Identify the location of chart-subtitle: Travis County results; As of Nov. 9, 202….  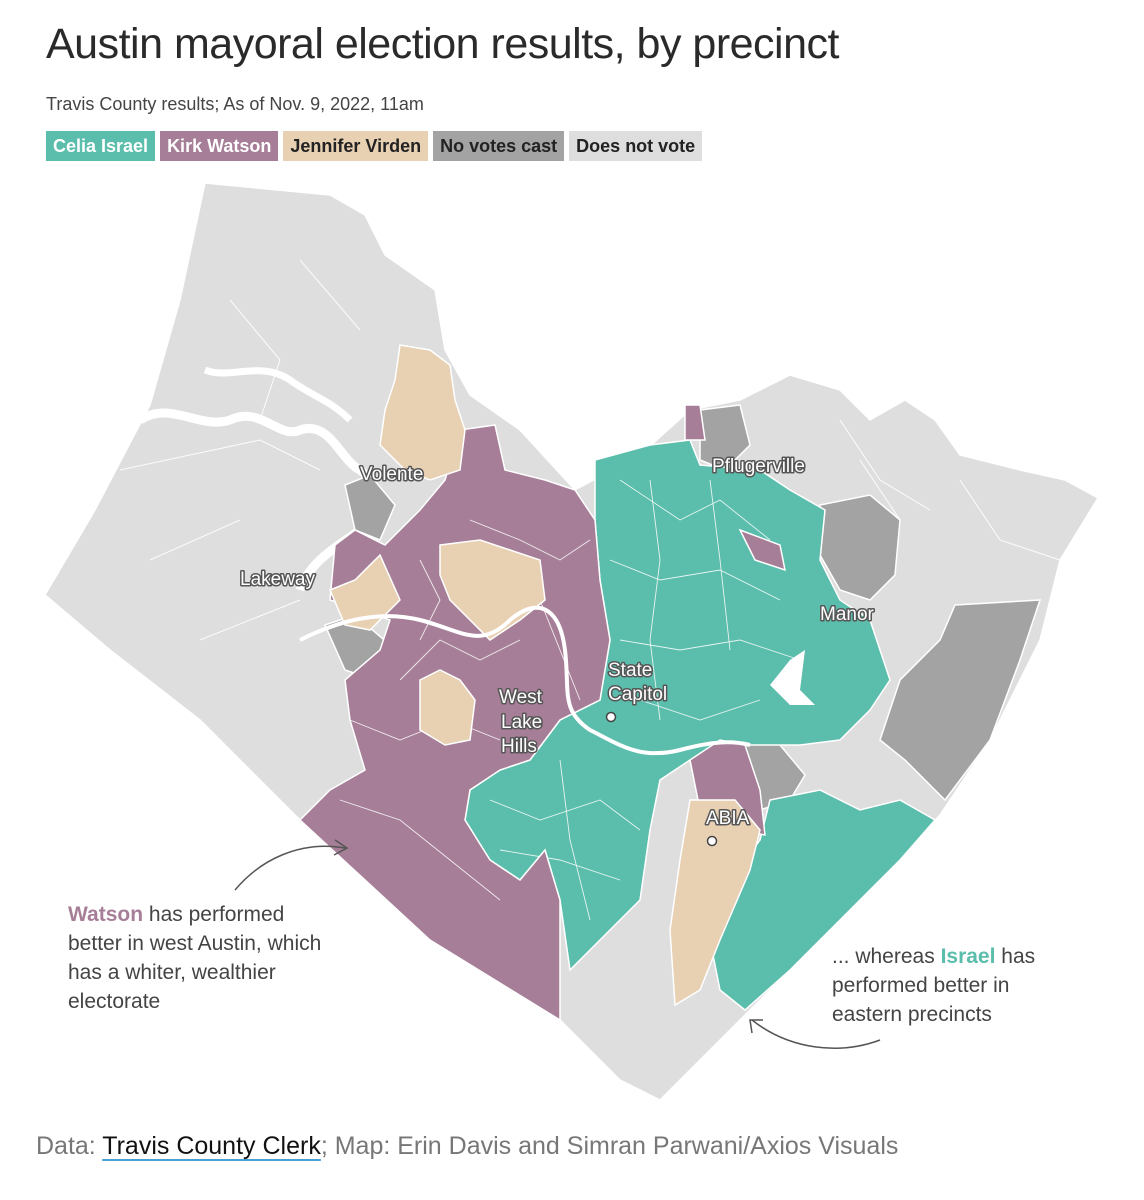
(235, 104).